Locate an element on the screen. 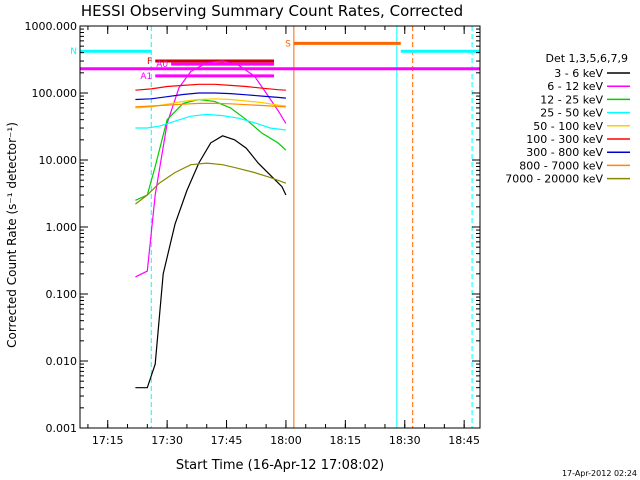  flag-label: F is located at coordinates (149, 62).